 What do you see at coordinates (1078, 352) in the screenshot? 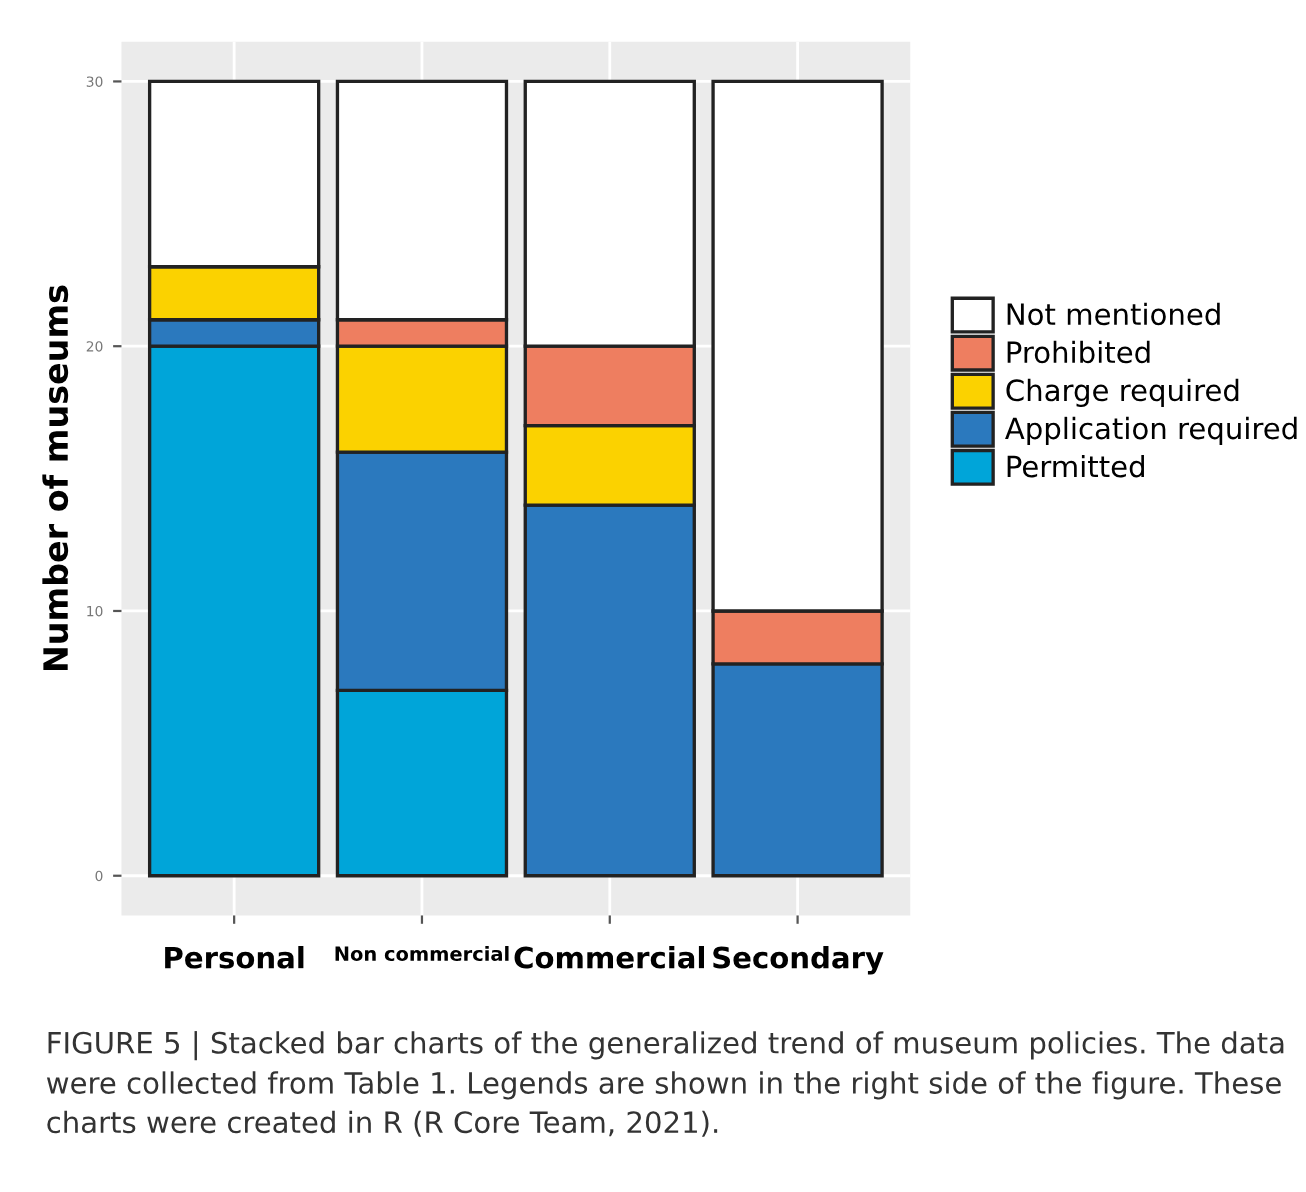
I see `legend-label: Prohibited` at bounding box center [1078, 352].